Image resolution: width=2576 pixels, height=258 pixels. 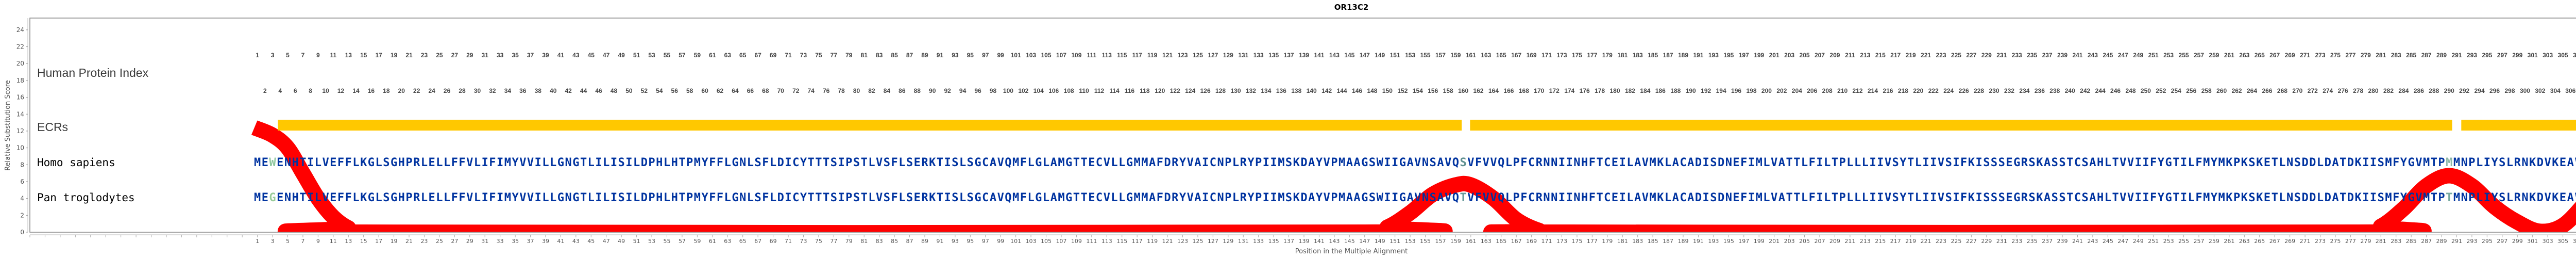 I want to click on protein-index-label: 232, so click(x=2009, y=90).